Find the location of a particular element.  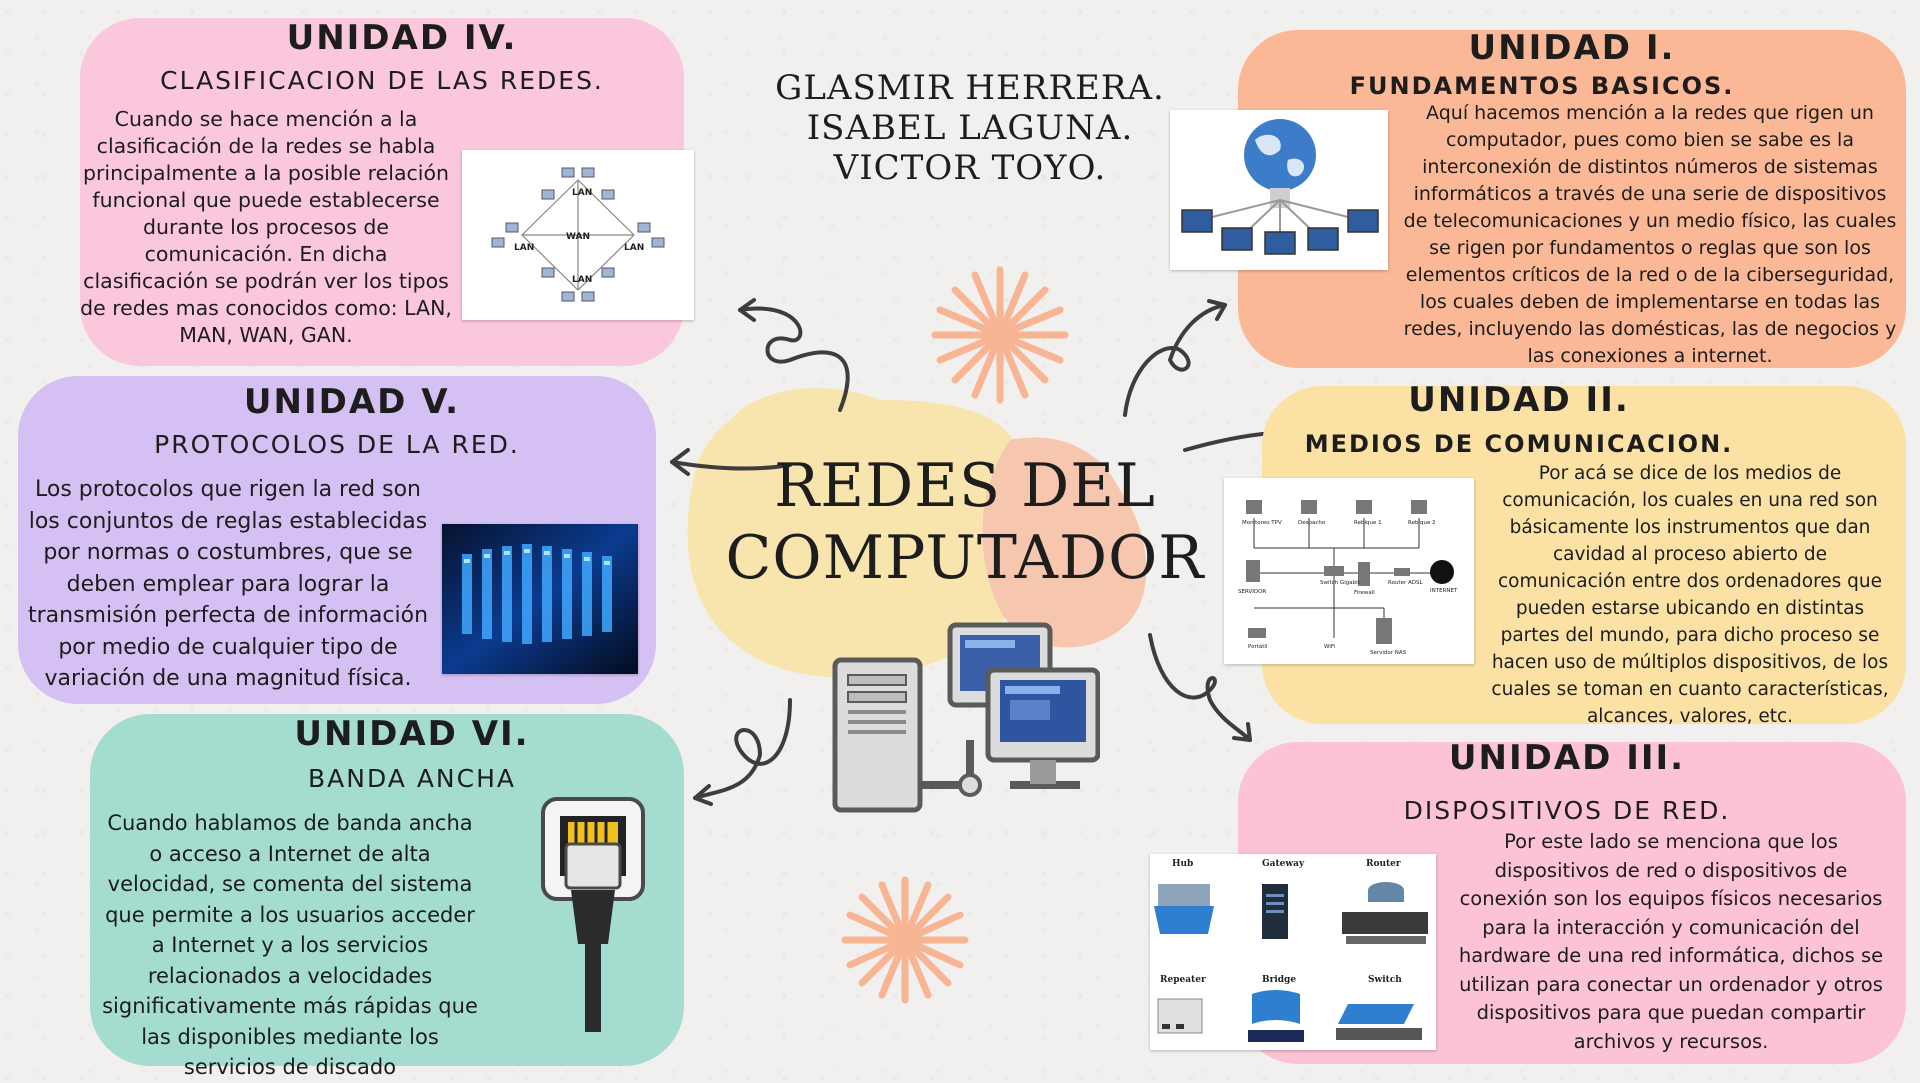

starburst-top-icon is located at coordinates (1000, 335).